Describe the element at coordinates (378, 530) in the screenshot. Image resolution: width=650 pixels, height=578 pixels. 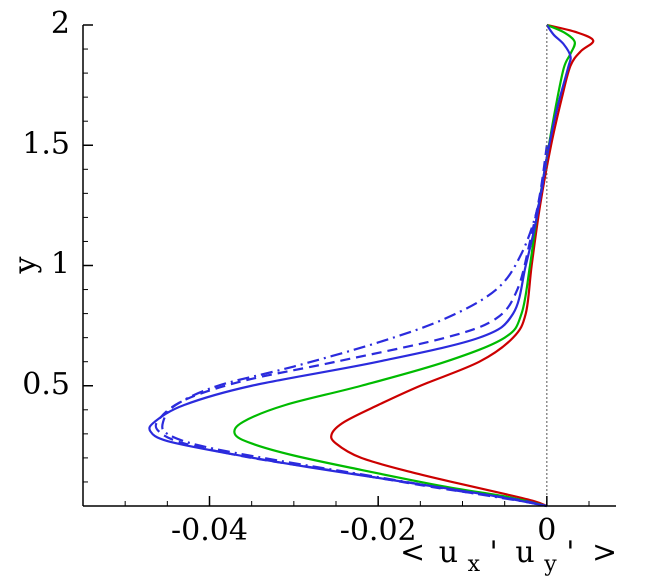
I see `x-tick-label: -0.02` at that location.